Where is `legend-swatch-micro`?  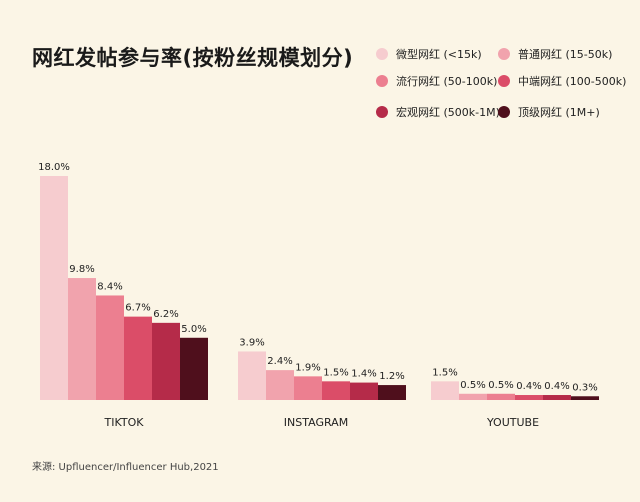 legend-swatch-micro is located at coordinates (382, 54).